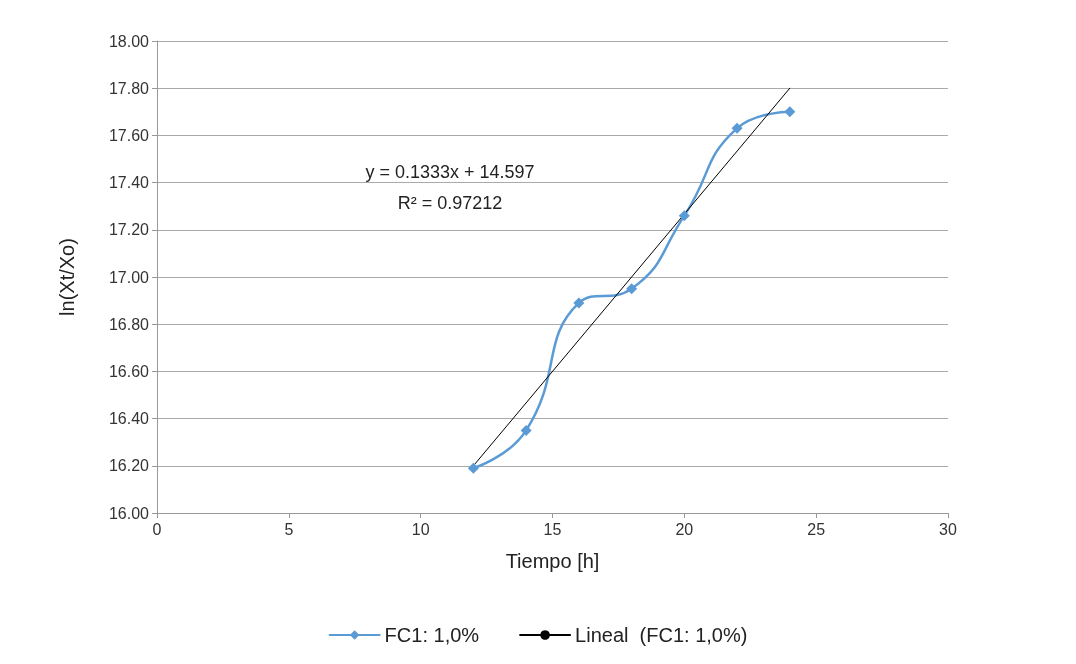 This screenshot has height=664, width=1076. Describe the element at coordinates (552, 561) in the screenshot. I see `x-axis-title: Tiempo [h]` at that location.